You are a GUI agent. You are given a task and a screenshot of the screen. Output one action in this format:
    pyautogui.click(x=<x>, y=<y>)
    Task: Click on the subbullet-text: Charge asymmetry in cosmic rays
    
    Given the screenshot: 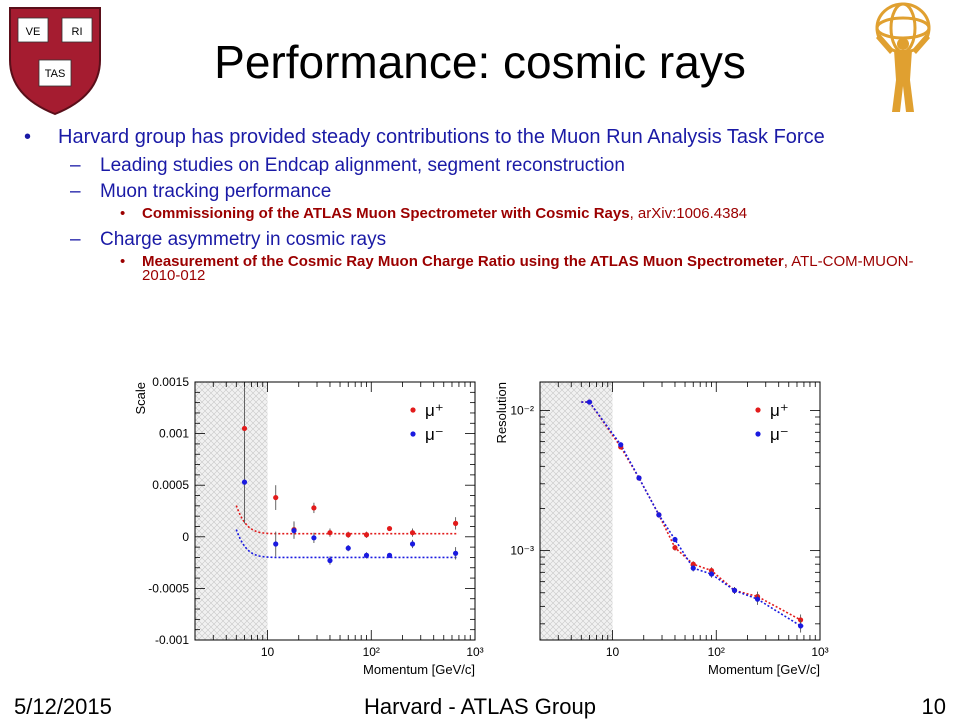 What is the action you would take?
    pyautogui.click(x=243, y=239)
    